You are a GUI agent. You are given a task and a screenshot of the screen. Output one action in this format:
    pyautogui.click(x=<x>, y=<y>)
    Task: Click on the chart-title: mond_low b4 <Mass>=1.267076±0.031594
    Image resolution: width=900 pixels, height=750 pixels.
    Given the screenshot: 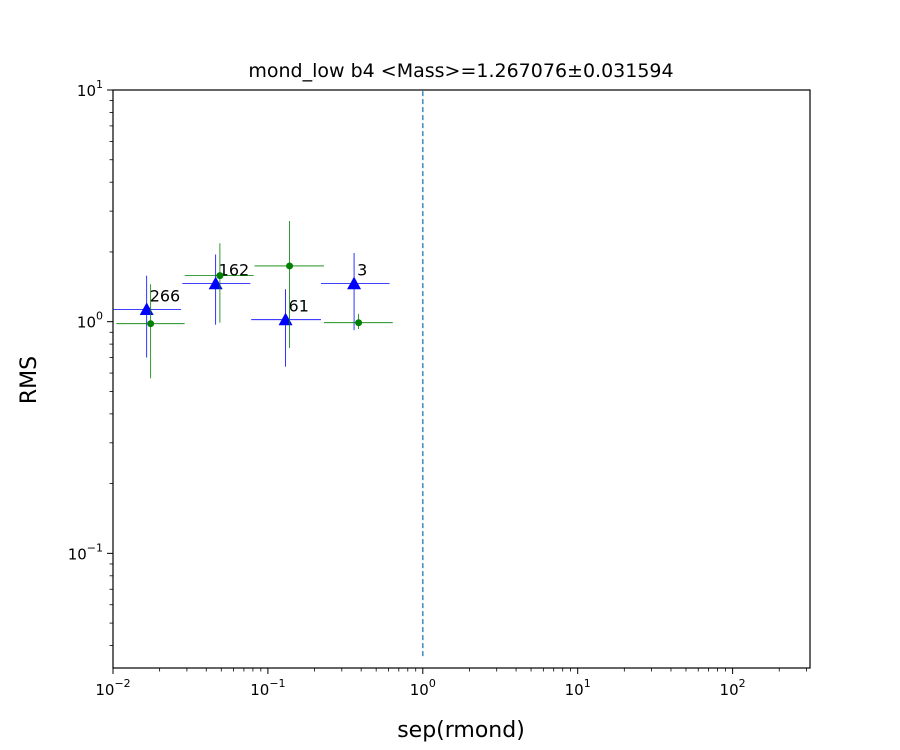 What is the action you would take?
    pyautogui.click(x=460, y=71)
    